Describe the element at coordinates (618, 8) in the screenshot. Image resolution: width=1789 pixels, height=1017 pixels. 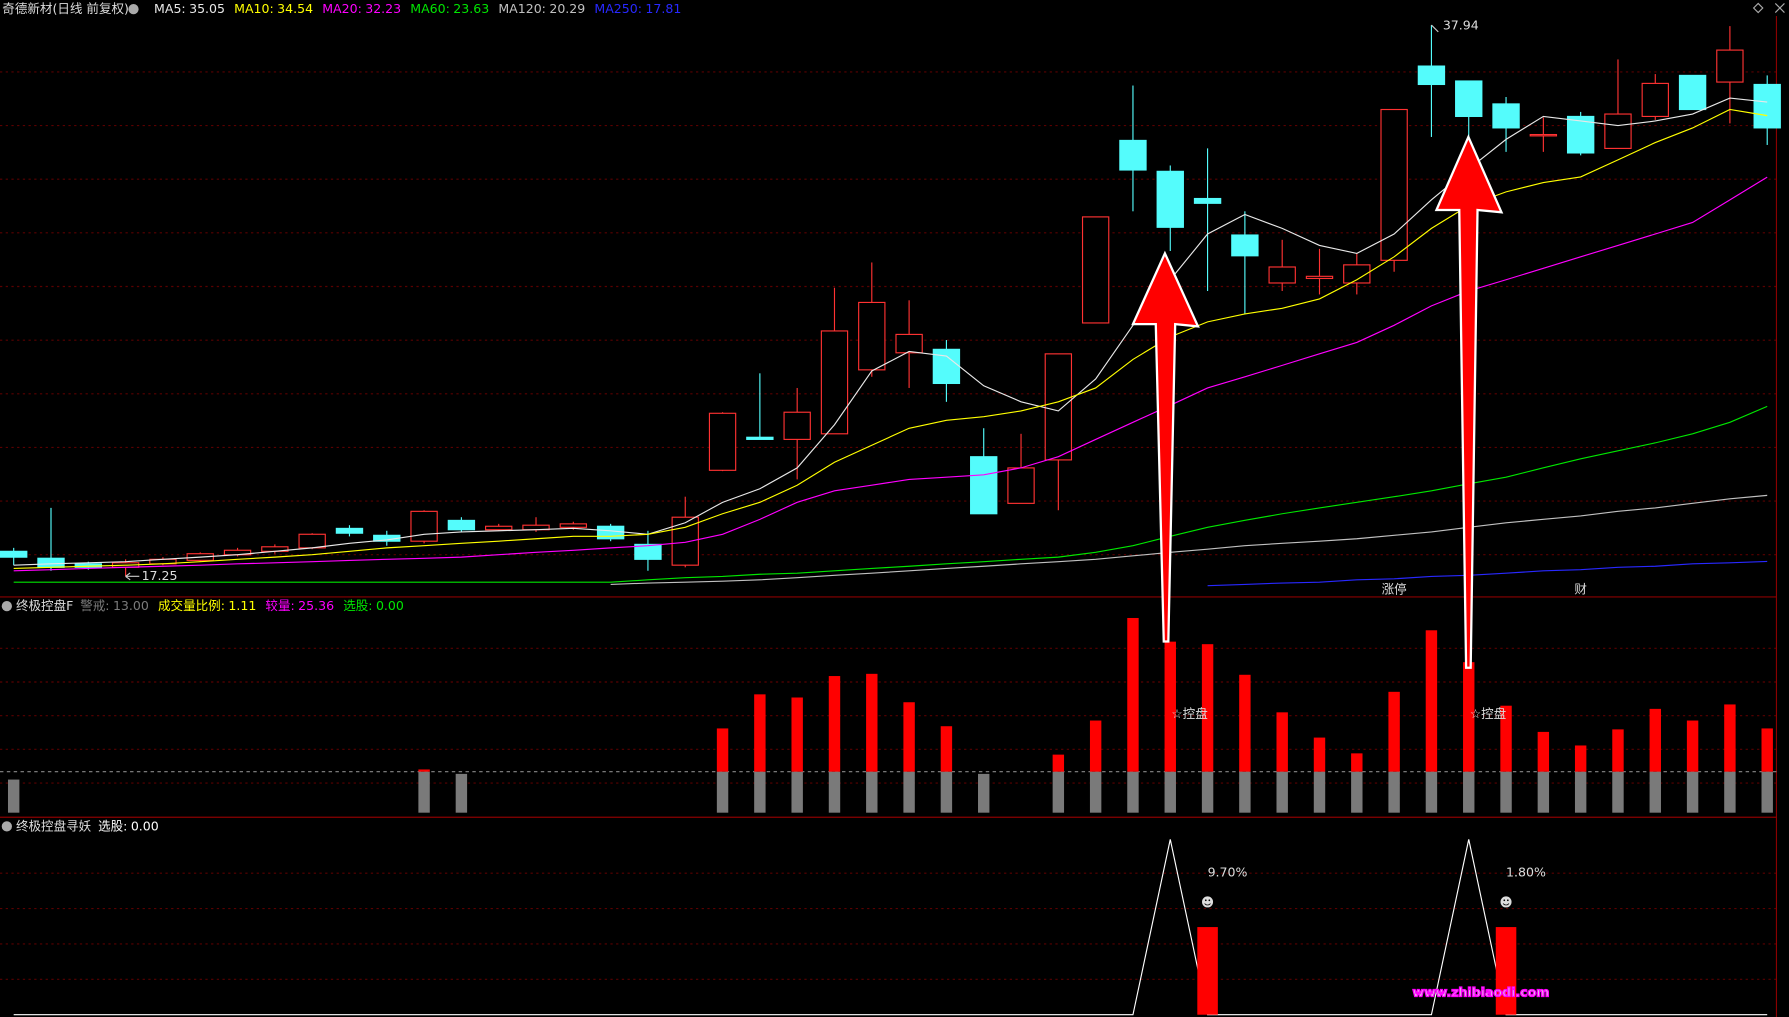
I see `legend-name: MA250:` at that location.